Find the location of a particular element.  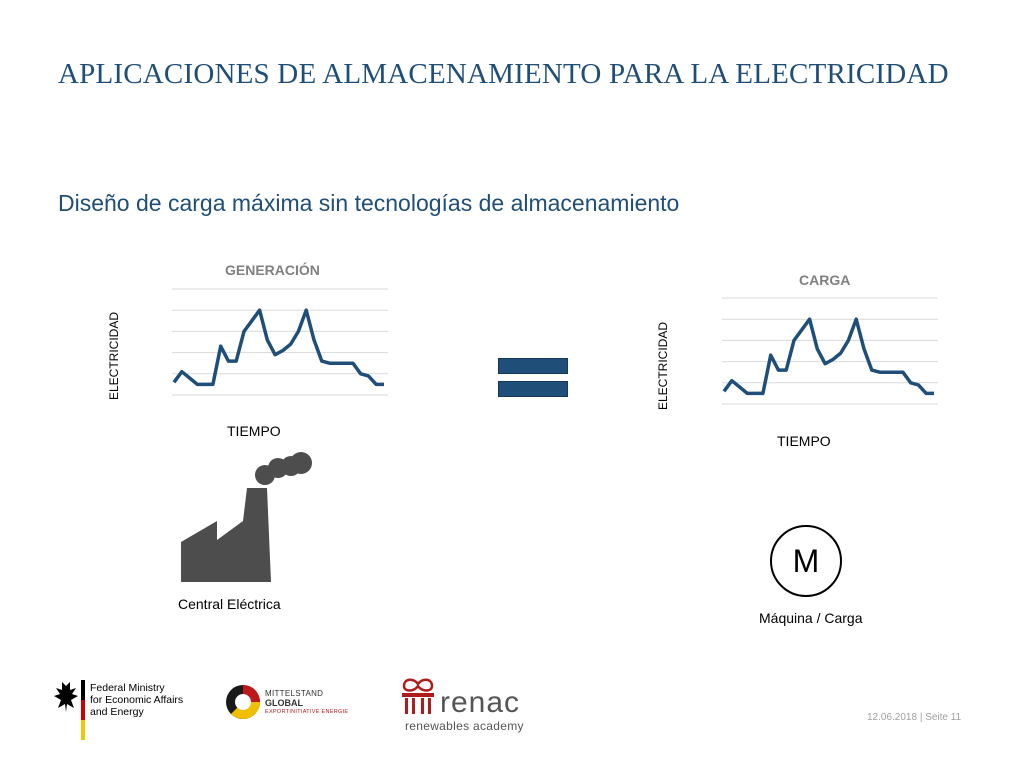

exportinitiative-text: EXPORTINITIATIVE ENERGIE is located at coordinates (307, 712).